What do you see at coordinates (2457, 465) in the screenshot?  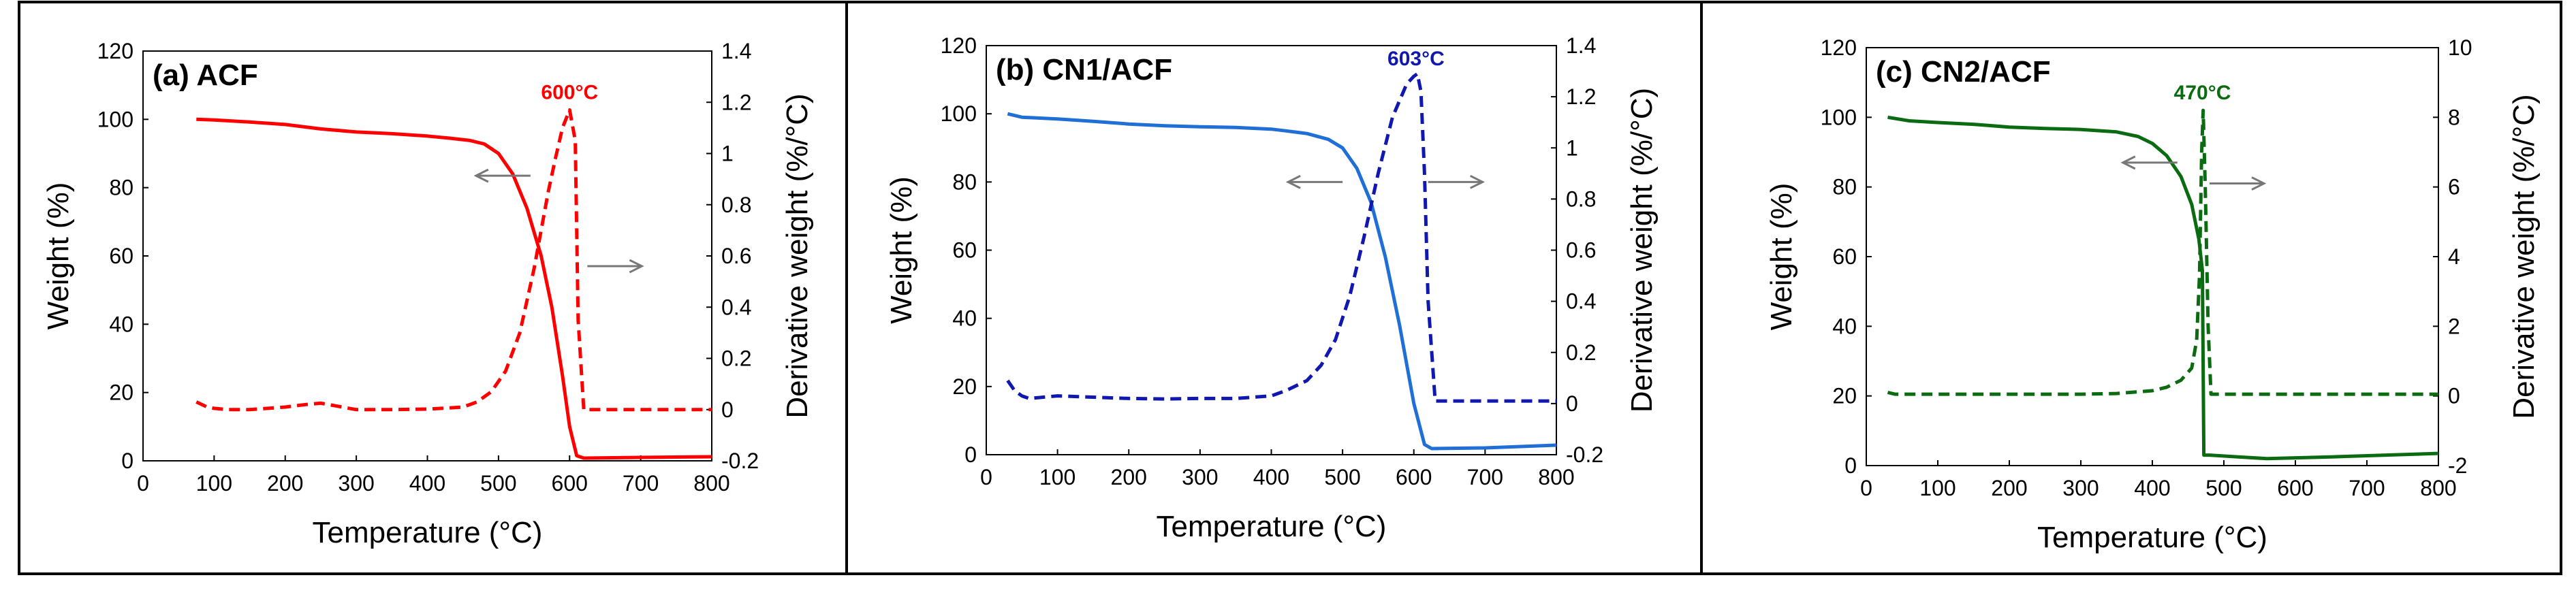 I see `y2-tick-label: -2` at bounding box center [2457, 465].